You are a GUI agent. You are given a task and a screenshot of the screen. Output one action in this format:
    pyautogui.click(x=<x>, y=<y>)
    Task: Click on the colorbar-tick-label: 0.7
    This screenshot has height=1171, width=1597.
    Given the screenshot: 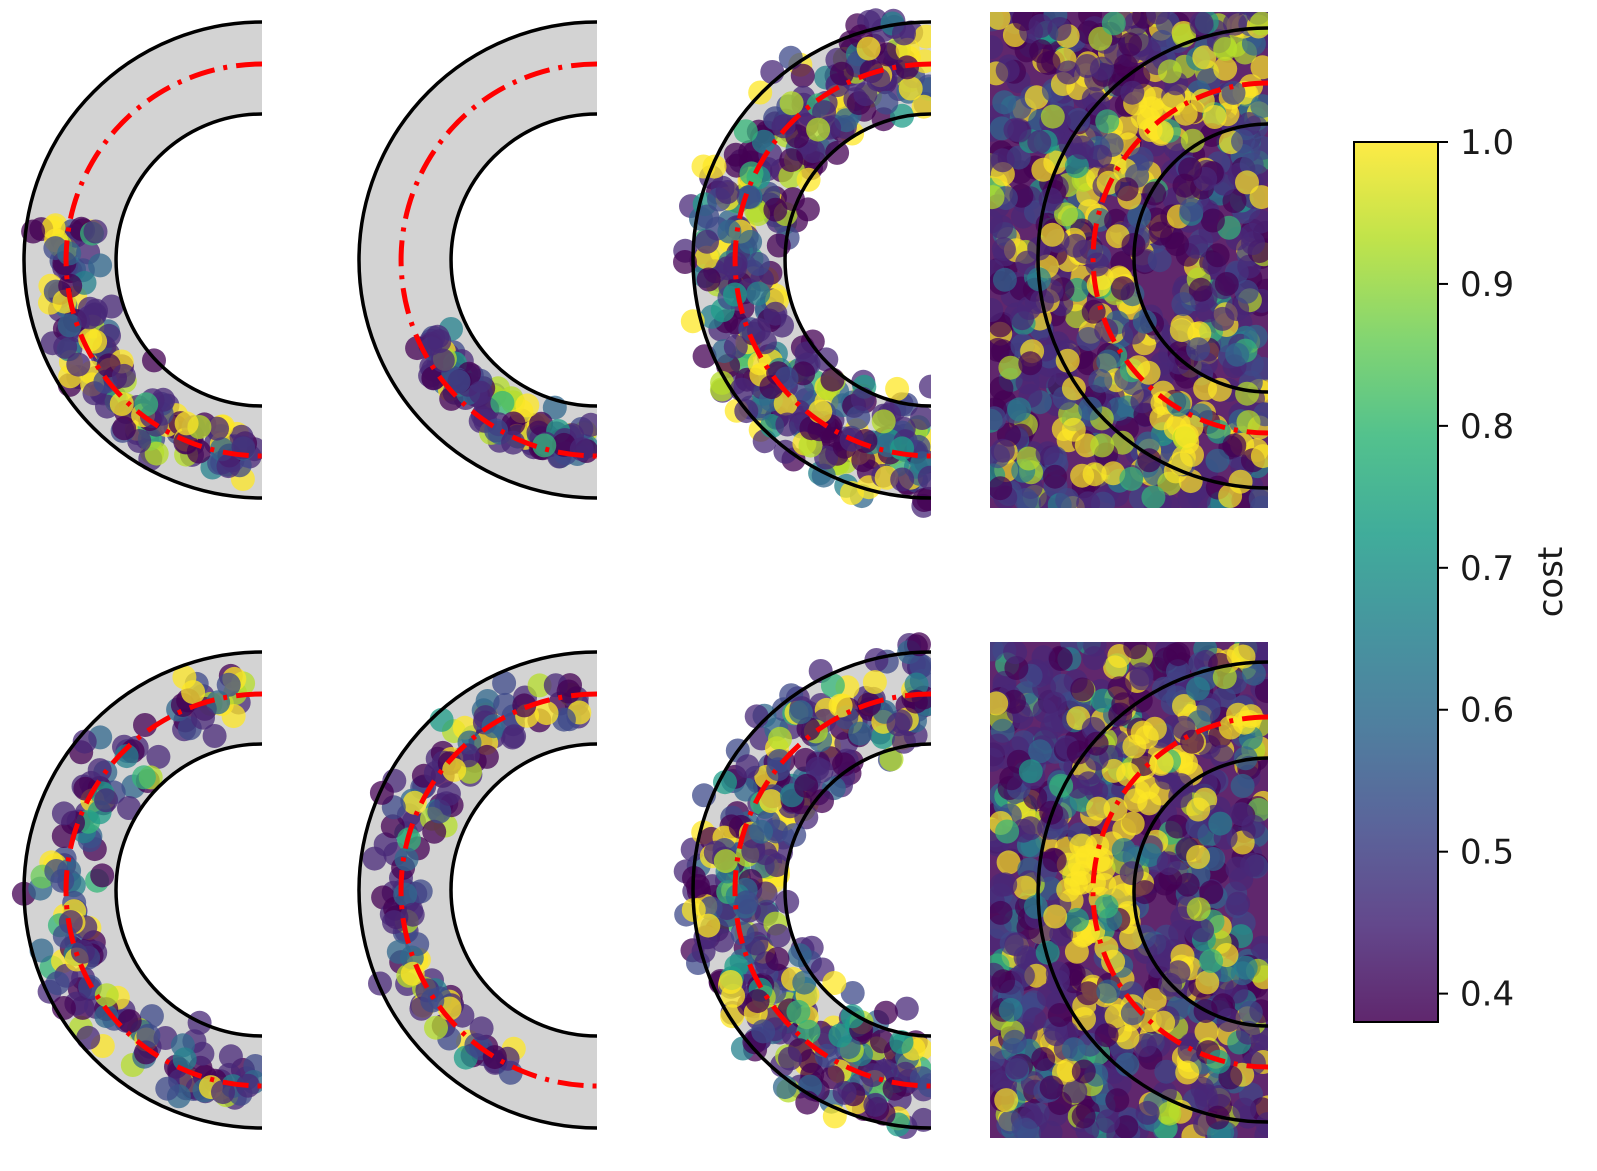 What is the action you would take?
    pyautogui.click(x=1487, y=569)
    